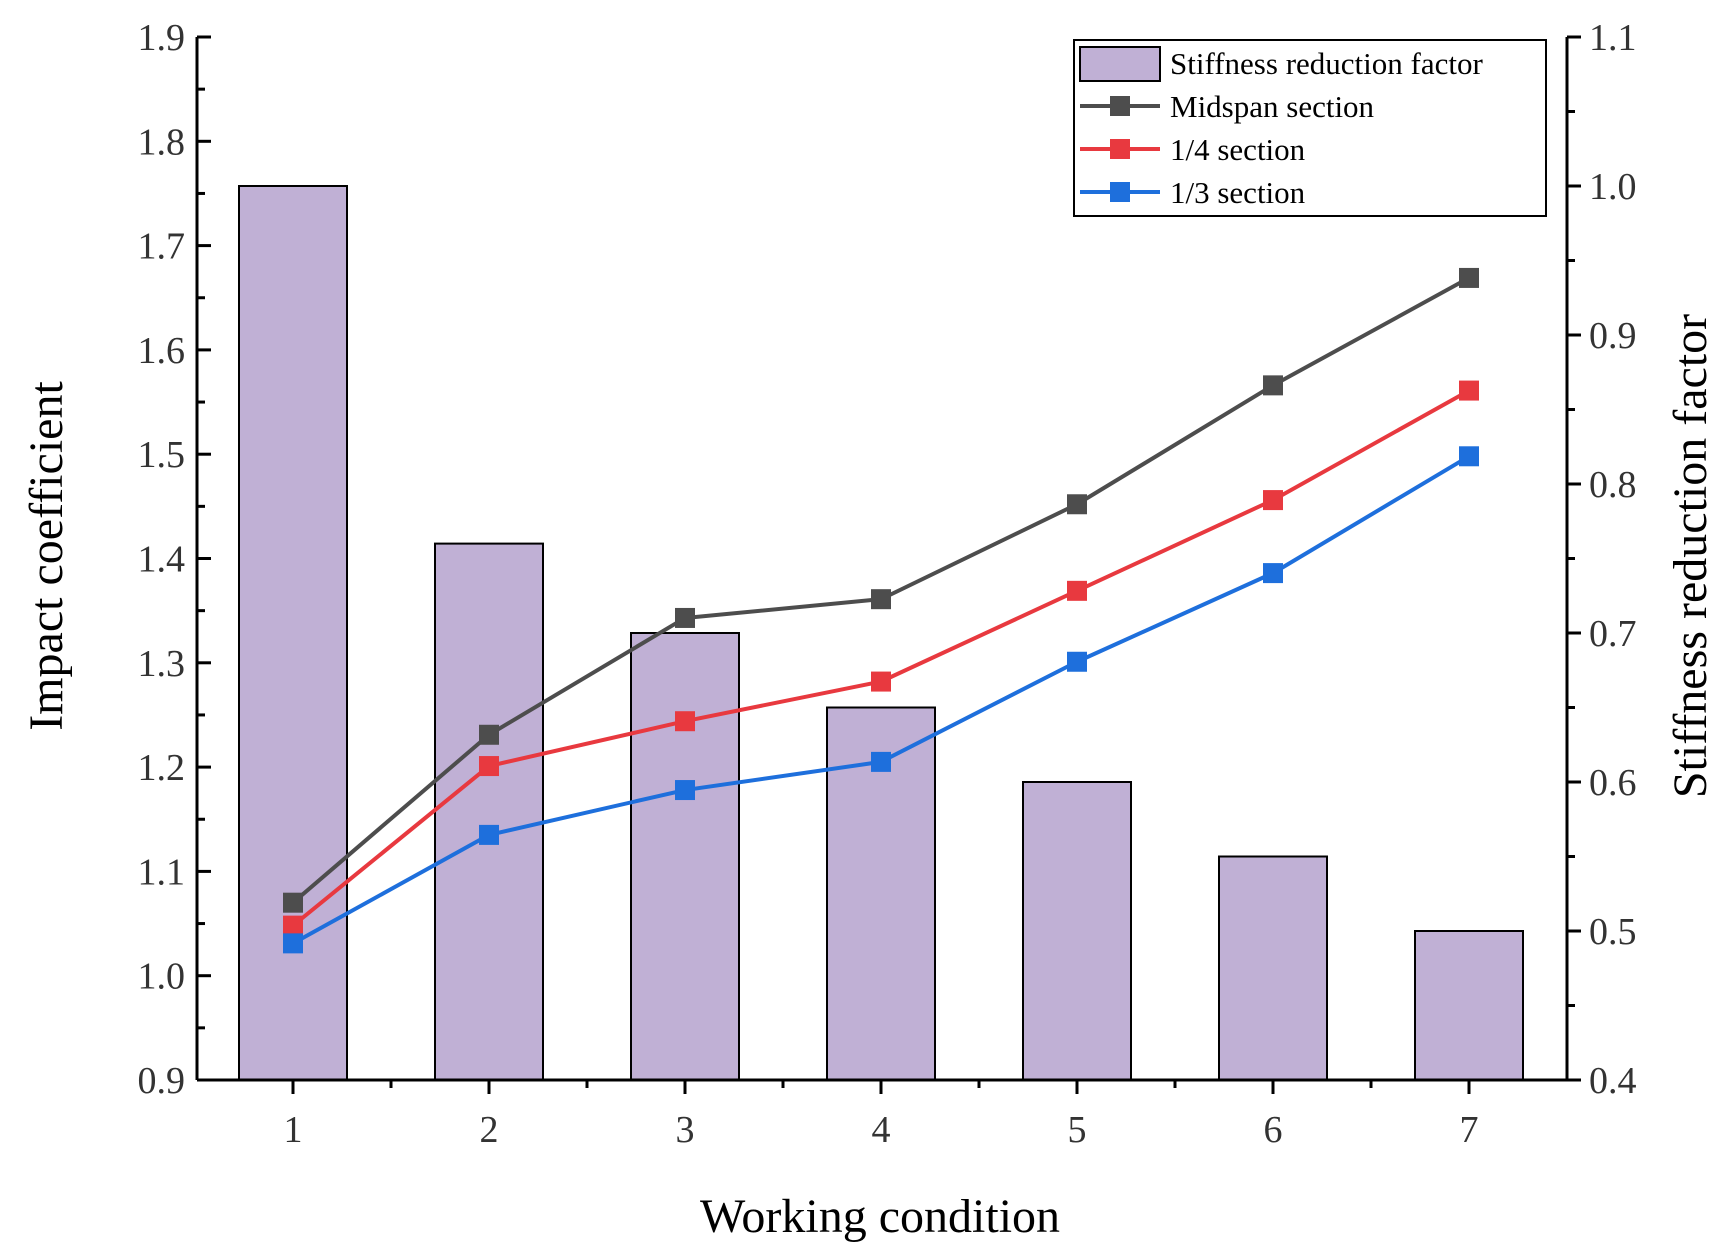 The width and height of the screenshot is (1736, 1258). Describe the element at coordinates (1120, 106) in the screenshot. I see `legend-marker-midspan` at that location.